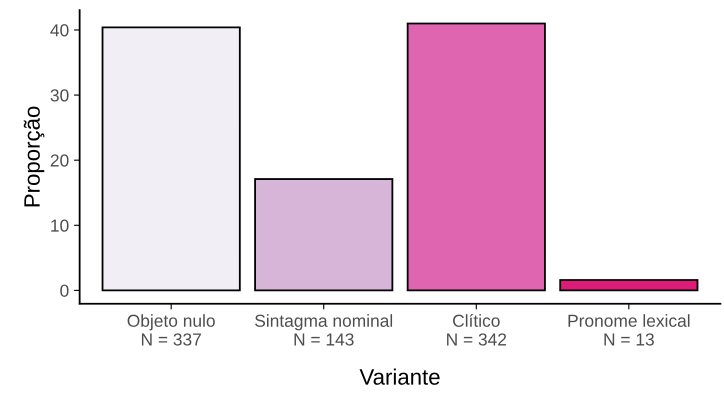 This screenshot has width=724, height=405. Describe the element at coordinates (60, 225) in the screenshot. I see `y-tick-label: 10` at that location.